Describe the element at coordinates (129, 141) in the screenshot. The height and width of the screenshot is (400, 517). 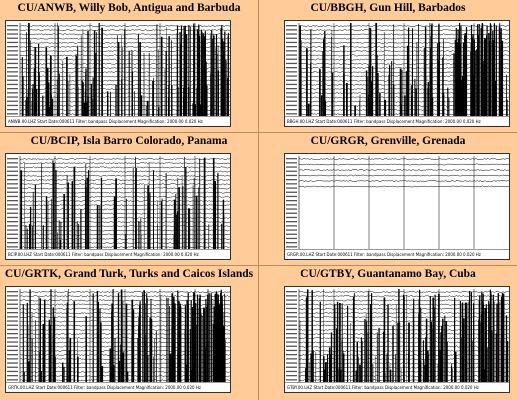
I see `station-title: CU/BCIP, Isla Barro Colorado, Panama` at that location.